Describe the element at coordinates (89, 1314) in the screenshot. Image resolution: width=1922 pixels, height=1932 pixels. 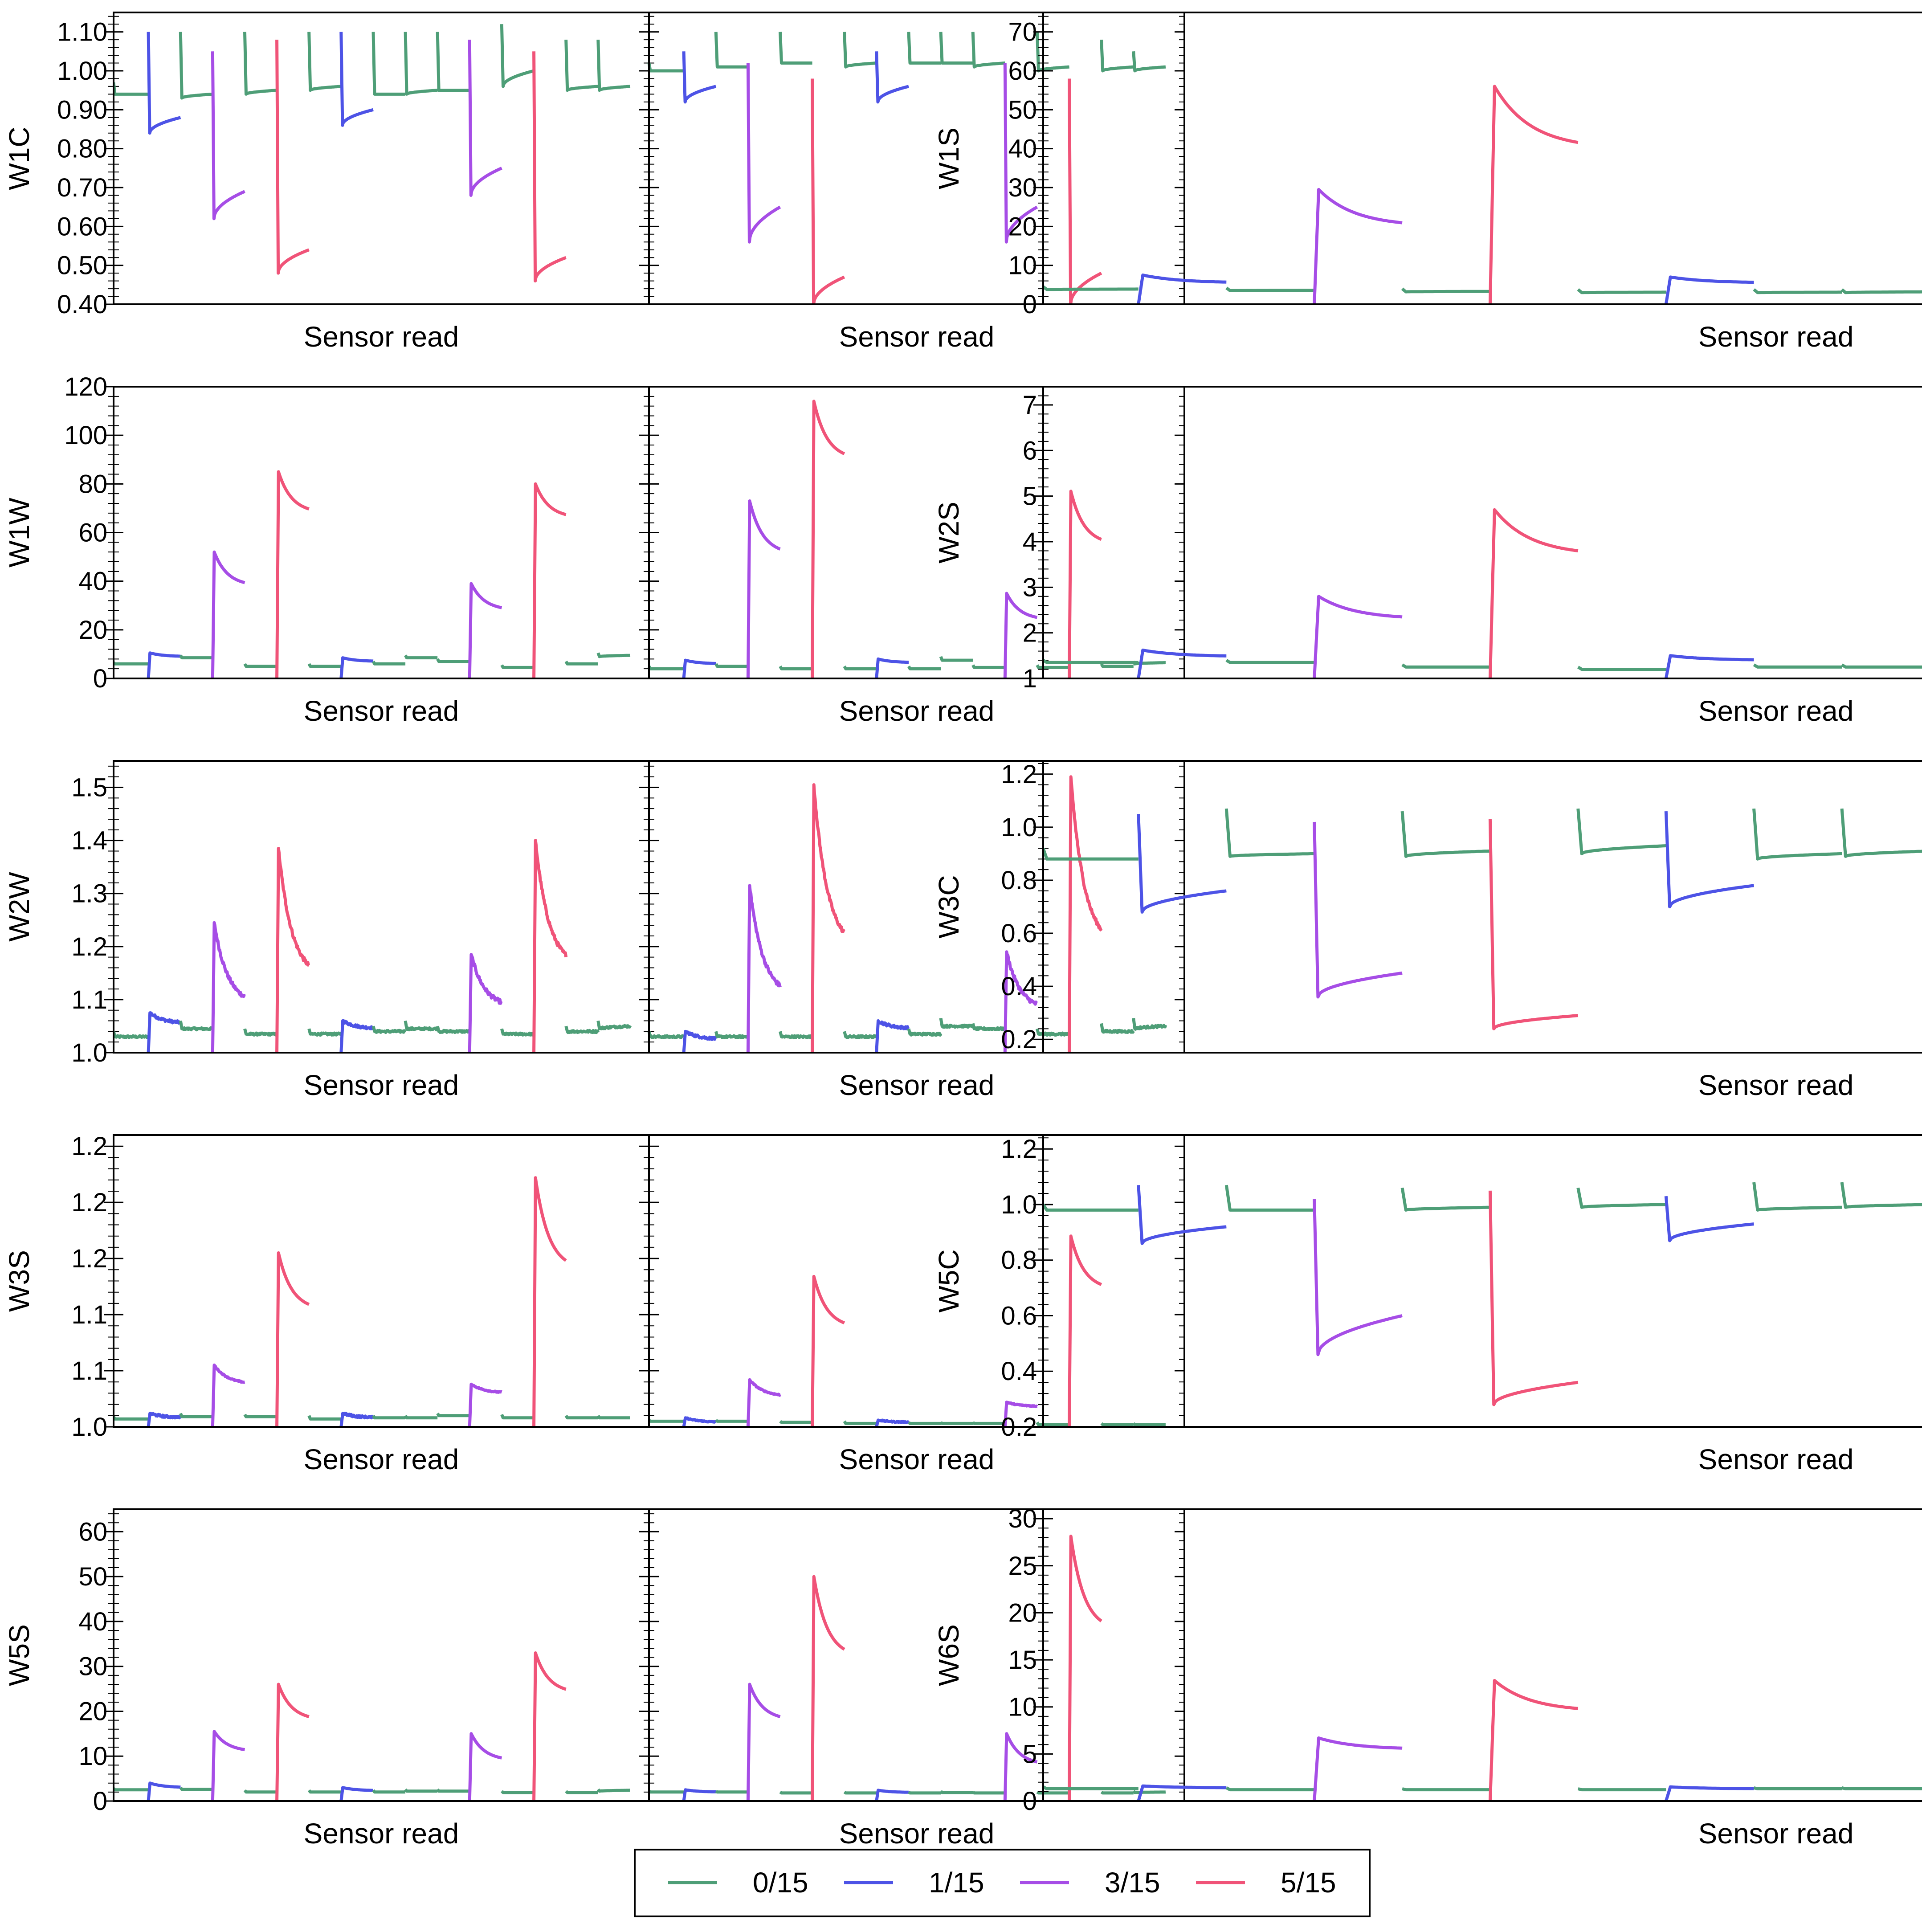
I see `ytick-label: 1.1` at that location.